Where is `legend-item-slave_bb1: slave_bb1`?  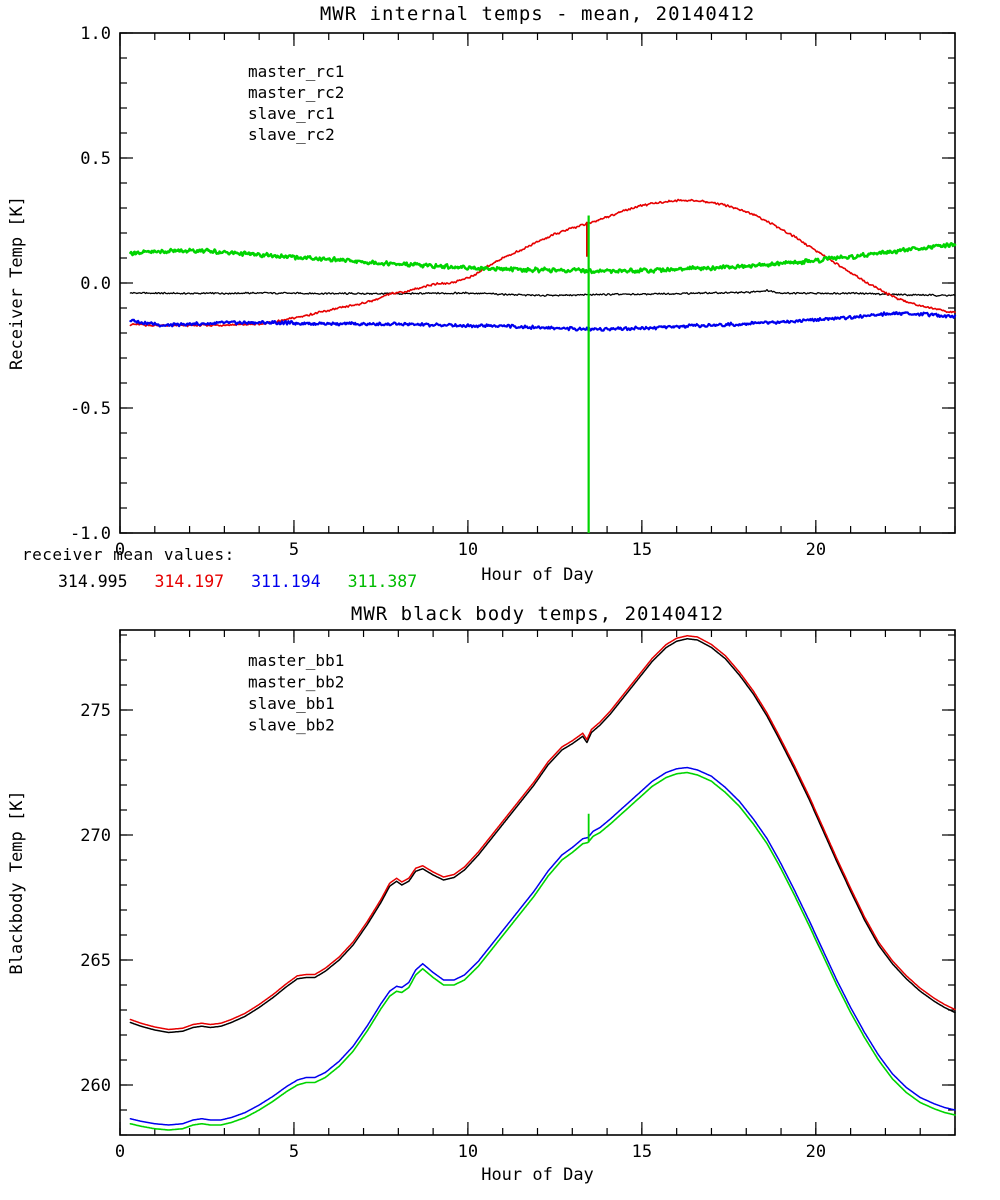 legend-item-slave_bb1: slave_bb1 is located at coordinates (291, 703).